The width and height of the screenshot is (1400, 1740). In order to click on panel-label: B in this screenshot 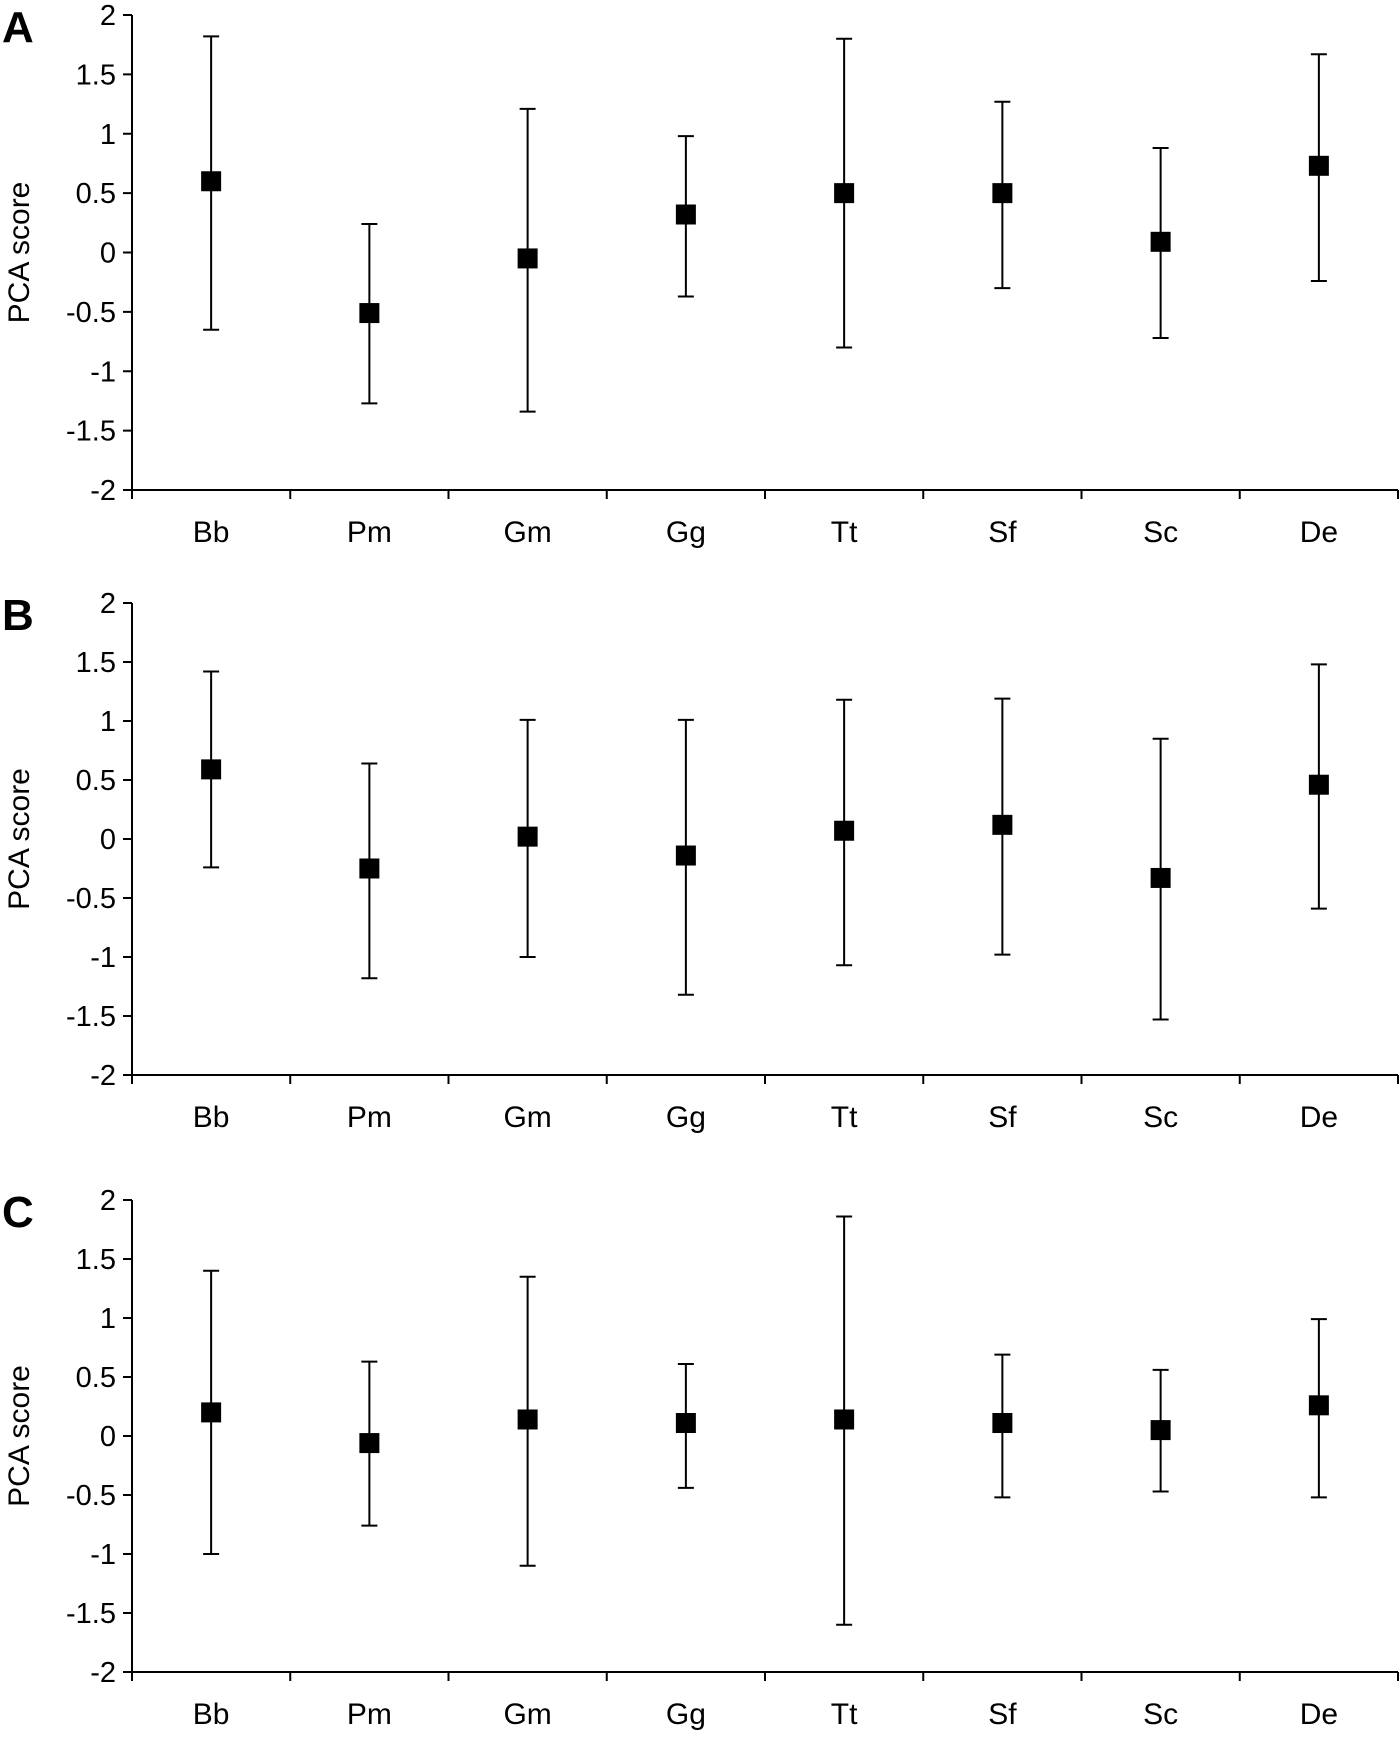, I will do `click(18, 615)`.